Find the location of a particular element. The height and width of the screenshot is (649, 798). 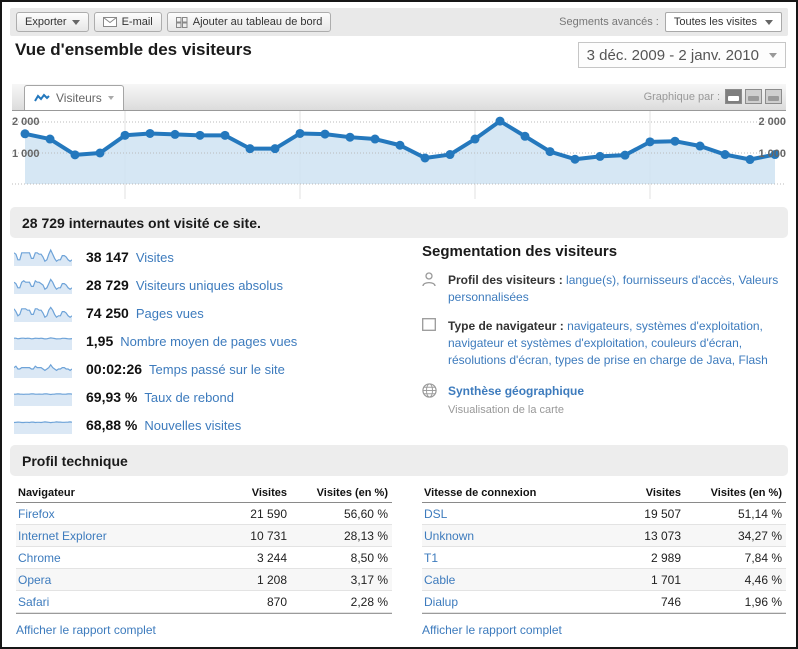

row-value: 1 208 is located at coordinates (271, 579).